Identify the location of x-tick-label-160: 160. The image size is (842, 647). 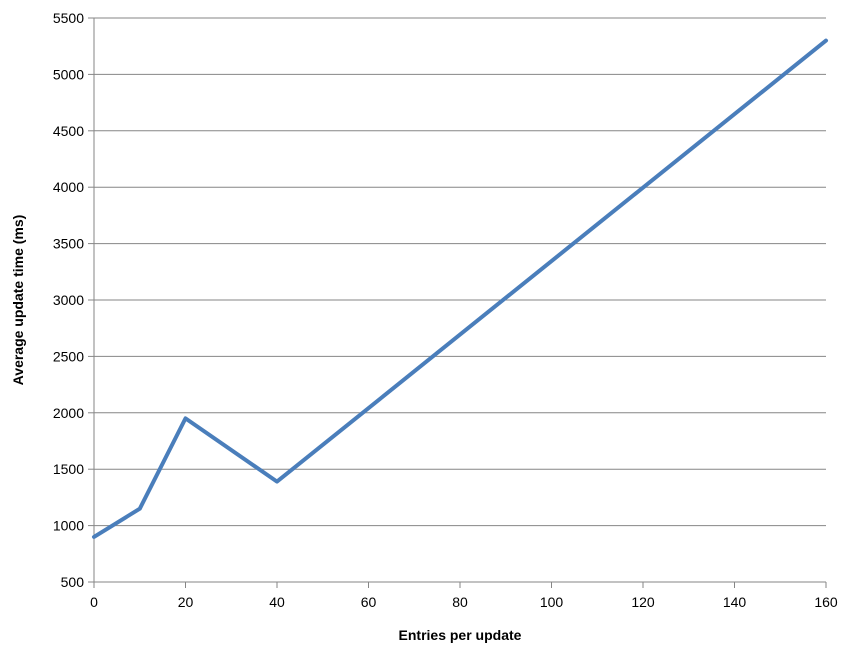
(826, 602).